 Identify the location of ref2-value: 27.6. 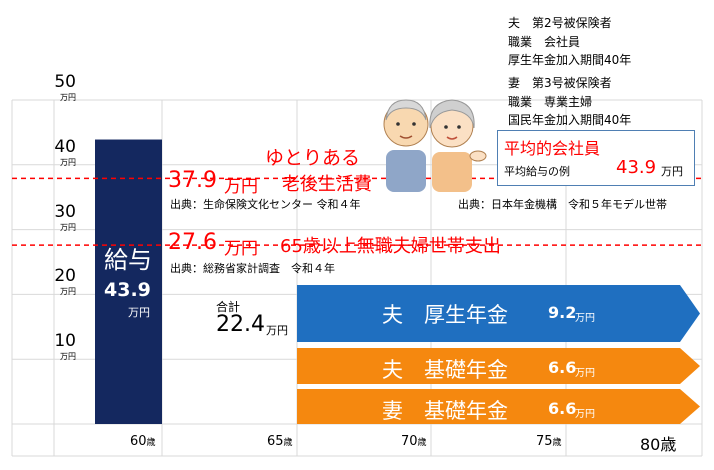
(192, 242).